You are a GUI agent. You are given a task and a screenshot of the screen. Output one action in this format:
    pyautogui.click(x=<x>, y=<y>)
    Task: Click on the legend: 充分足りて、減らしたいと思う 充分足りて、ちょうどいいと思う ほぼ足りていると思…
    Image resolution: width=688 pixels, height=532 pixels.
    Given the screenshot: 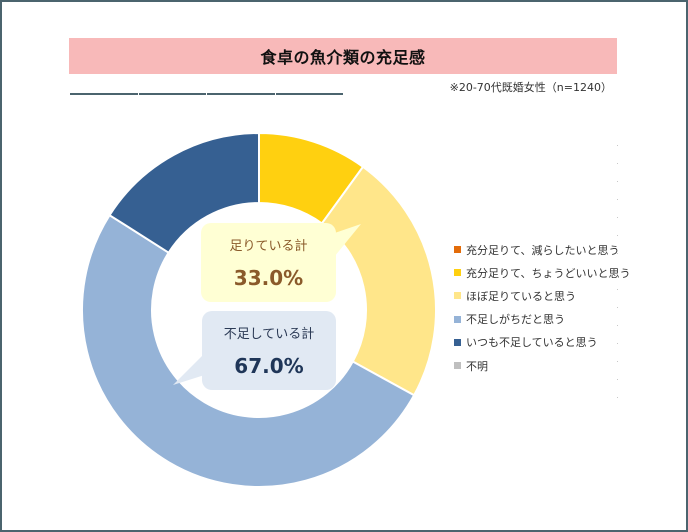 What is the action you would take?
    pyautogui.click(x=542, y=307)
    